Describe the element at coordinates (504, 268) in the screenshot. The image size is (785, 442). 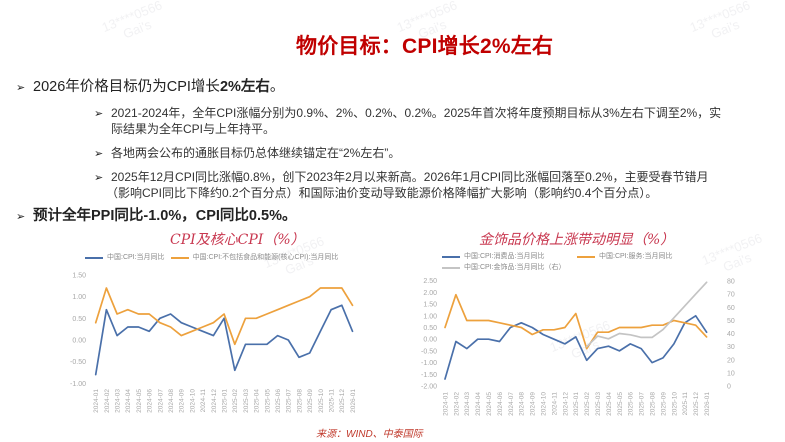
I see `chart-legend-item-gold: 中国:CPI:金饰品:当月同比（右）` at that location.